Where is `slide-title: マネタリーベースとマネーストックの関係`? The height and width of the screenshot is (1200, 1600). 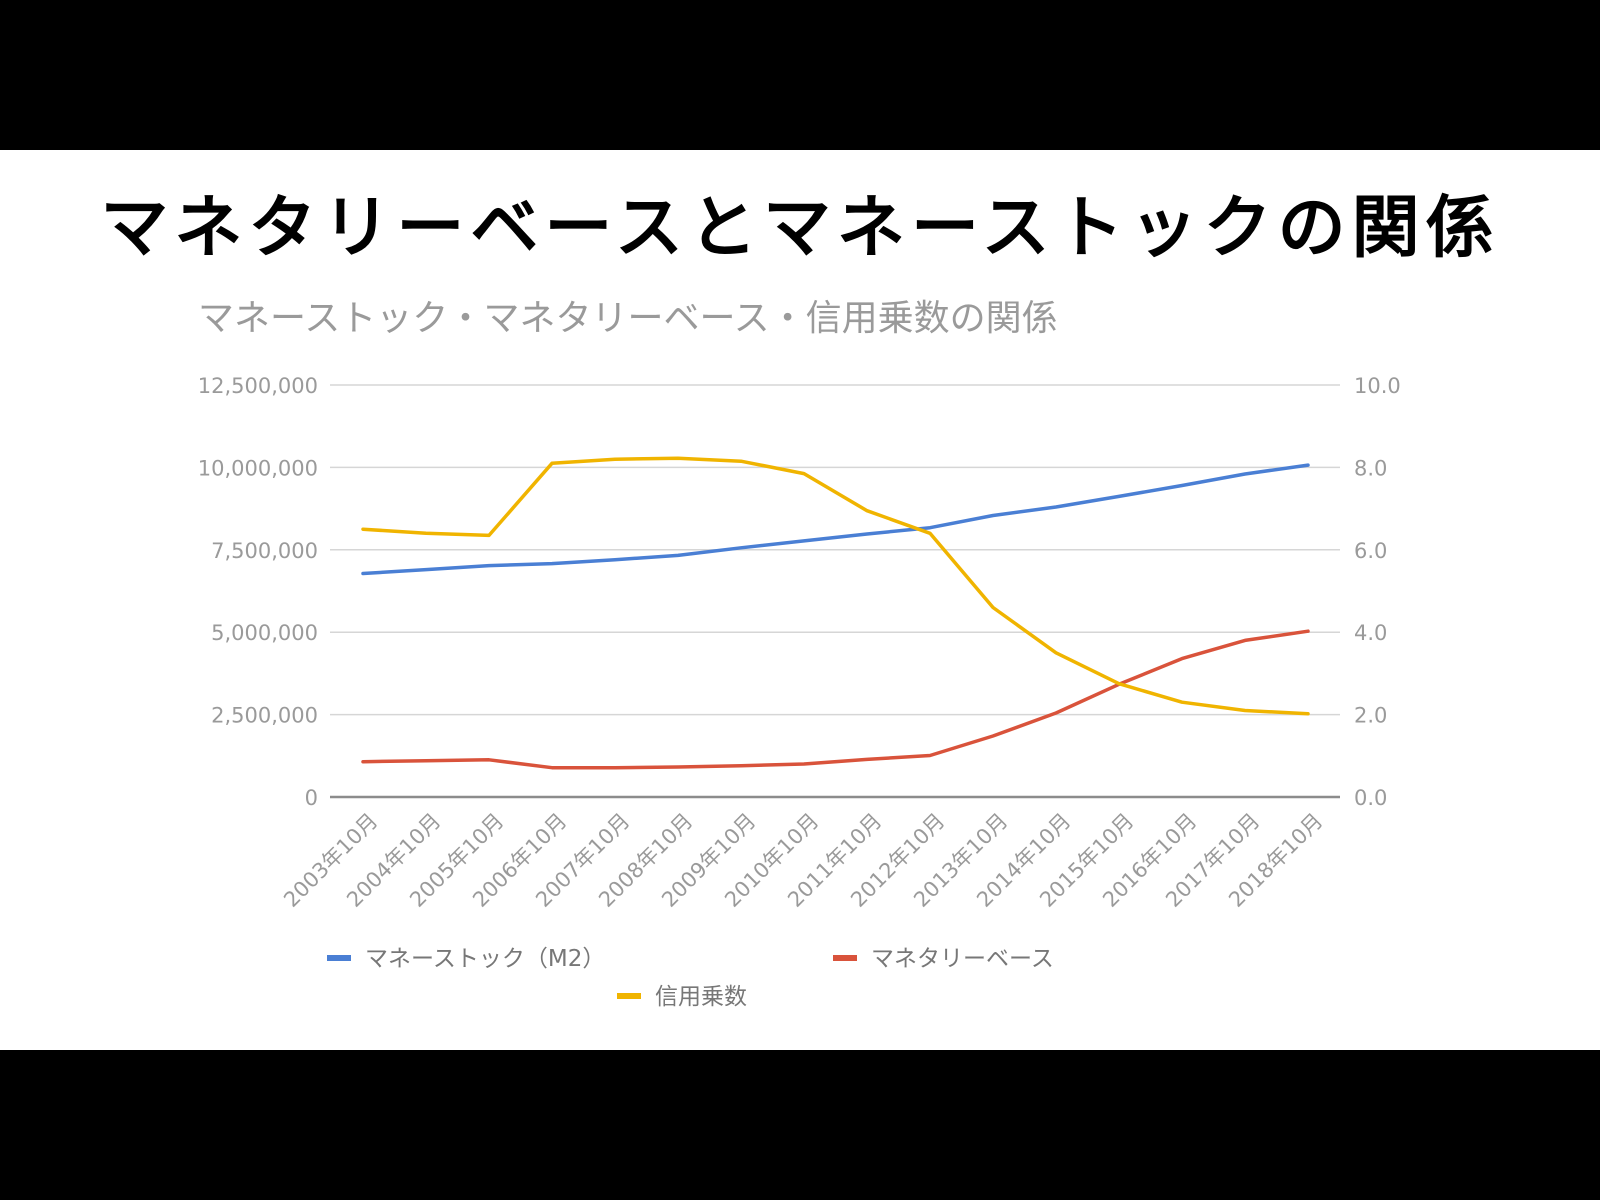 slide-title: マネタリーベースとマネーストックの関係 is located at coordinates (800, 228).